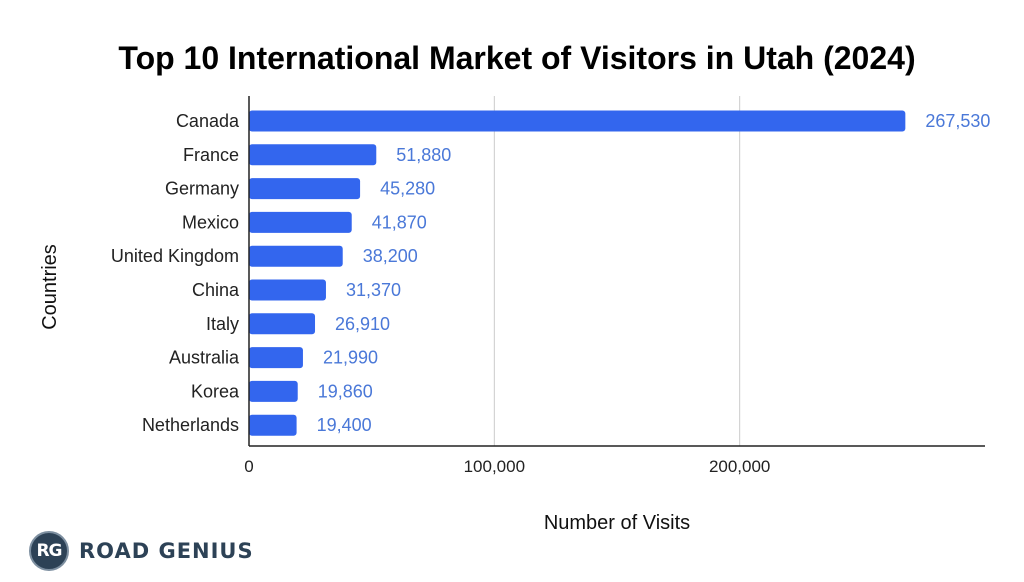 This screenshot has height=582, width=1024. I want to click on y-axis-title: Countries, so click(50, 287).